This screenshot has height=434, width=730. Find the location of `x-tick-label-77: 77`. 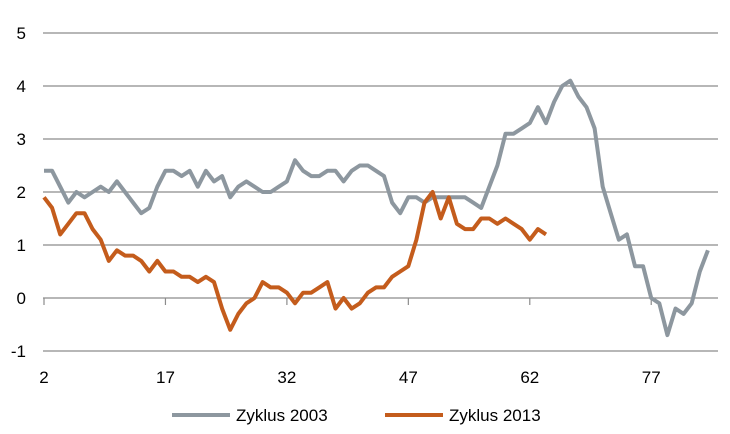

x-tick-label-77: 77 is located at coordinates (651, 377).